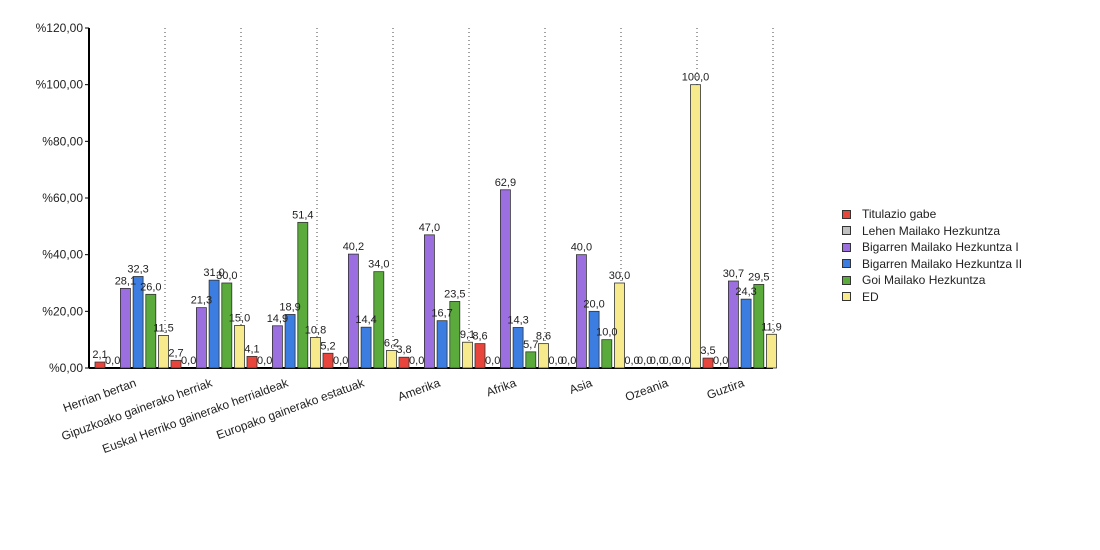  Describe the element at coordinates (289, 307) in the screenshot. I see `data-label: 18,9` at that location.